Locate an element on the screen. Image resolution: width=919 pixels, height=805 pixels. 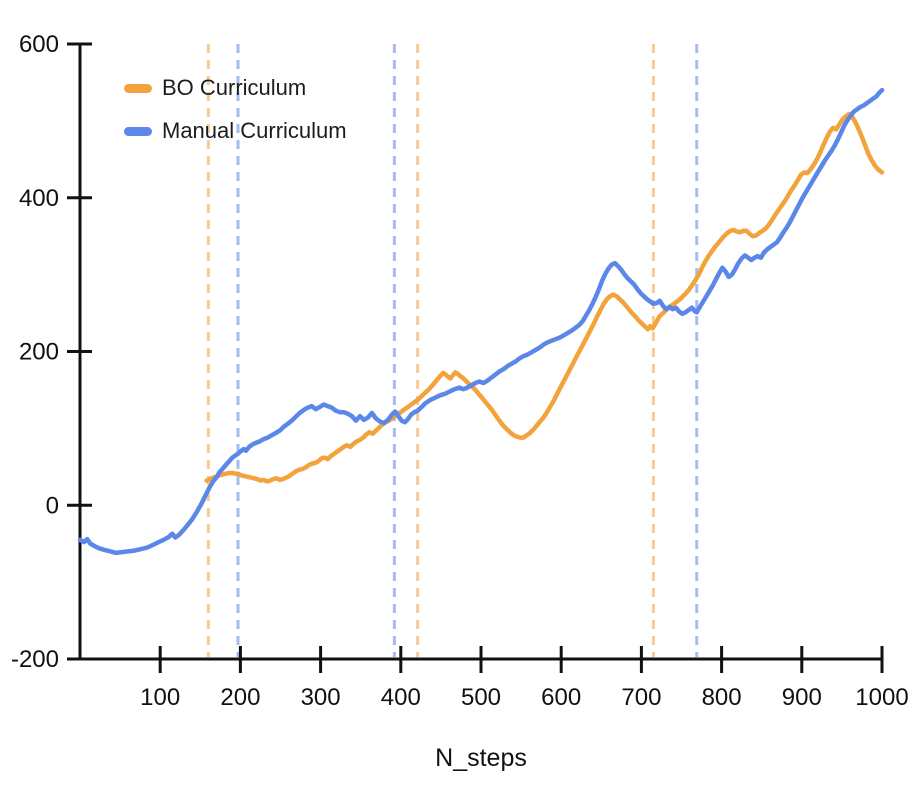
x-tick-label-400: 400 is located at coordinates (401, 697).